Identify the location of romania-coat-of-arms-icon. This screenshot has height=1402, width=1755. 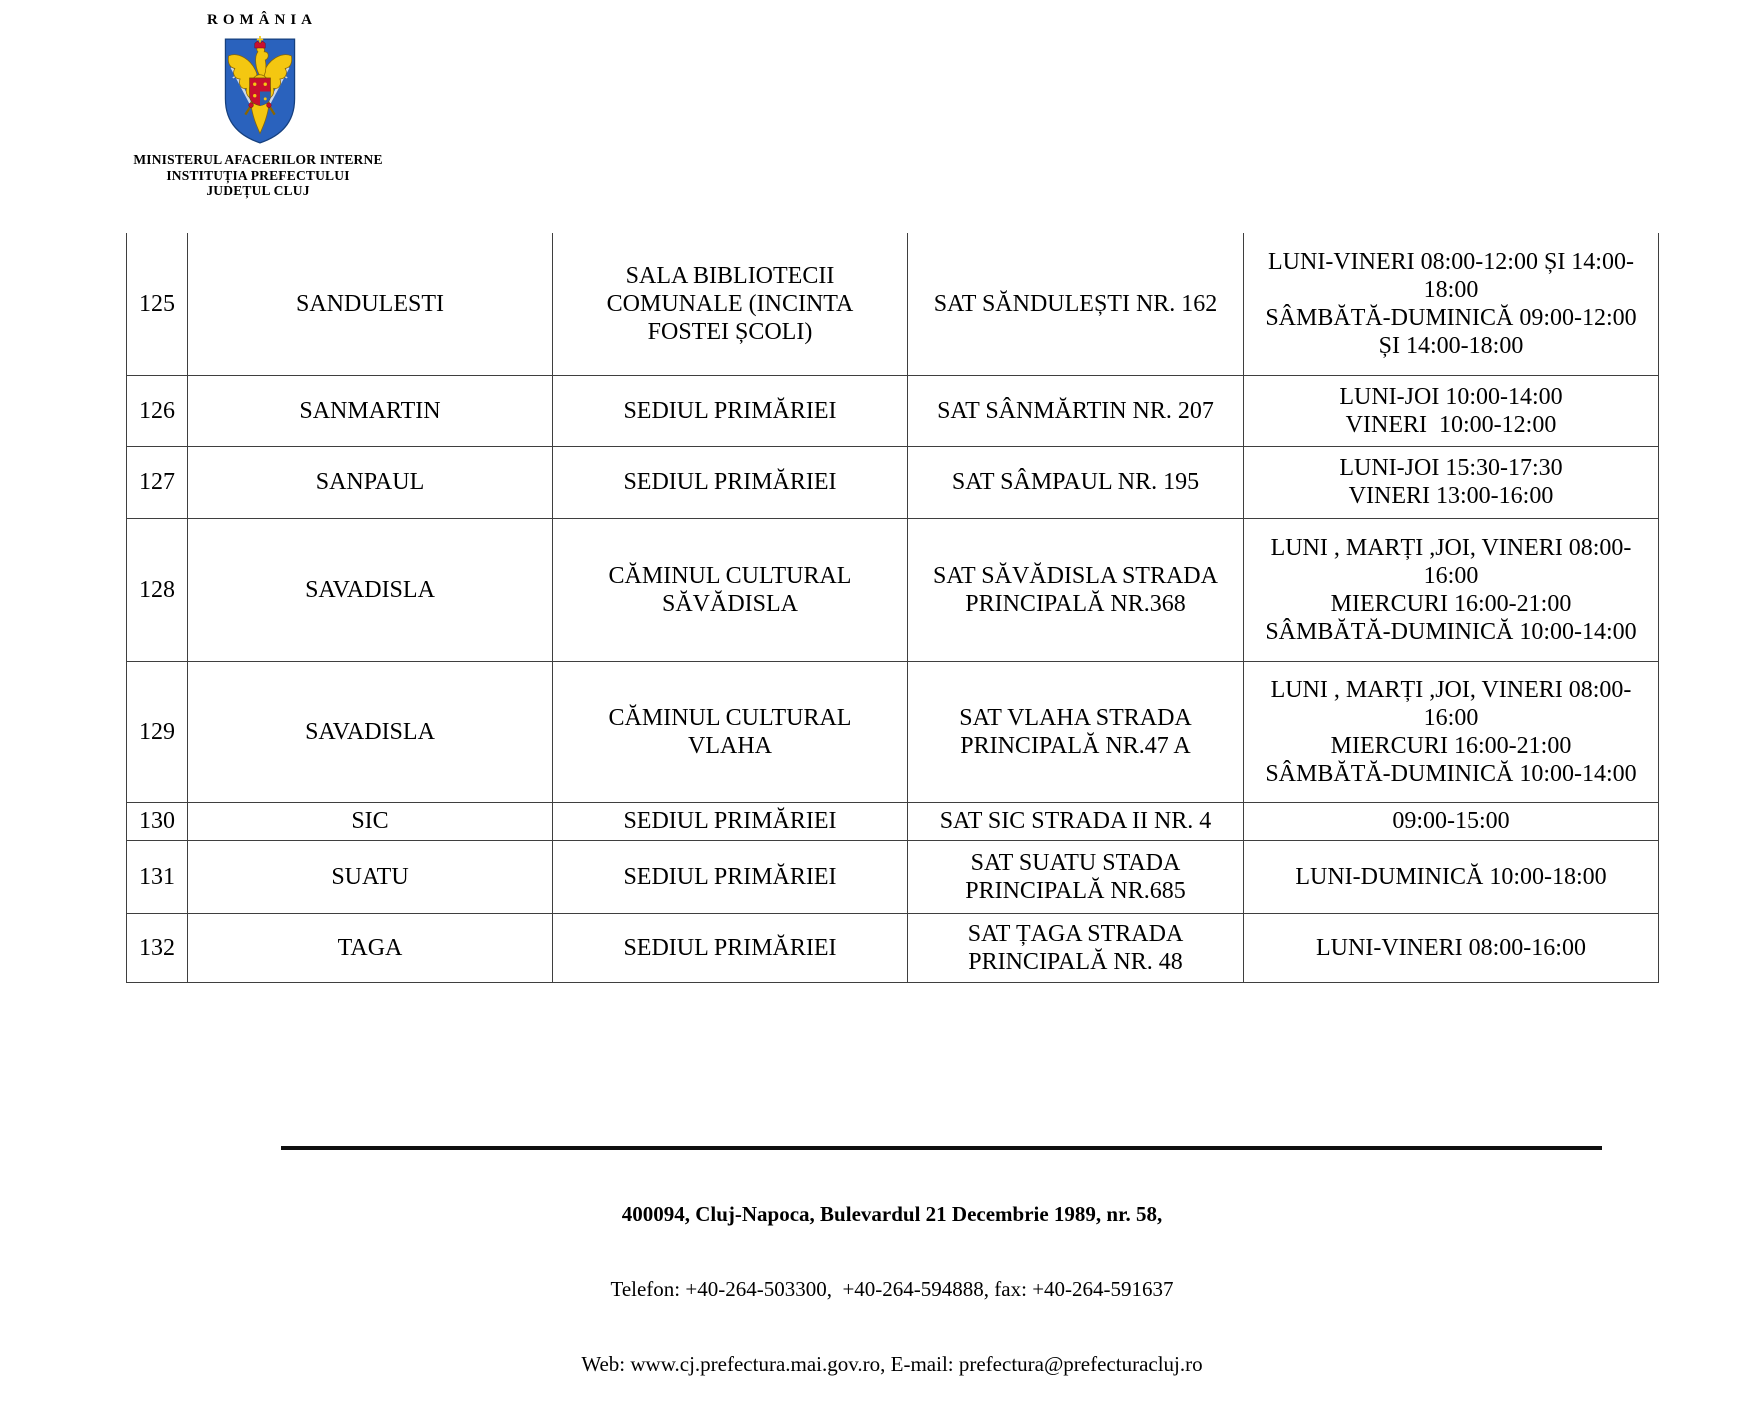
(260, 90).